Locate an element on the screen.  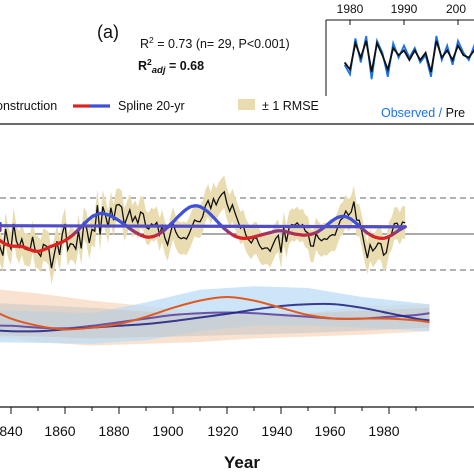
x-tick-label: 1860 is located at coordinates (59, 431).